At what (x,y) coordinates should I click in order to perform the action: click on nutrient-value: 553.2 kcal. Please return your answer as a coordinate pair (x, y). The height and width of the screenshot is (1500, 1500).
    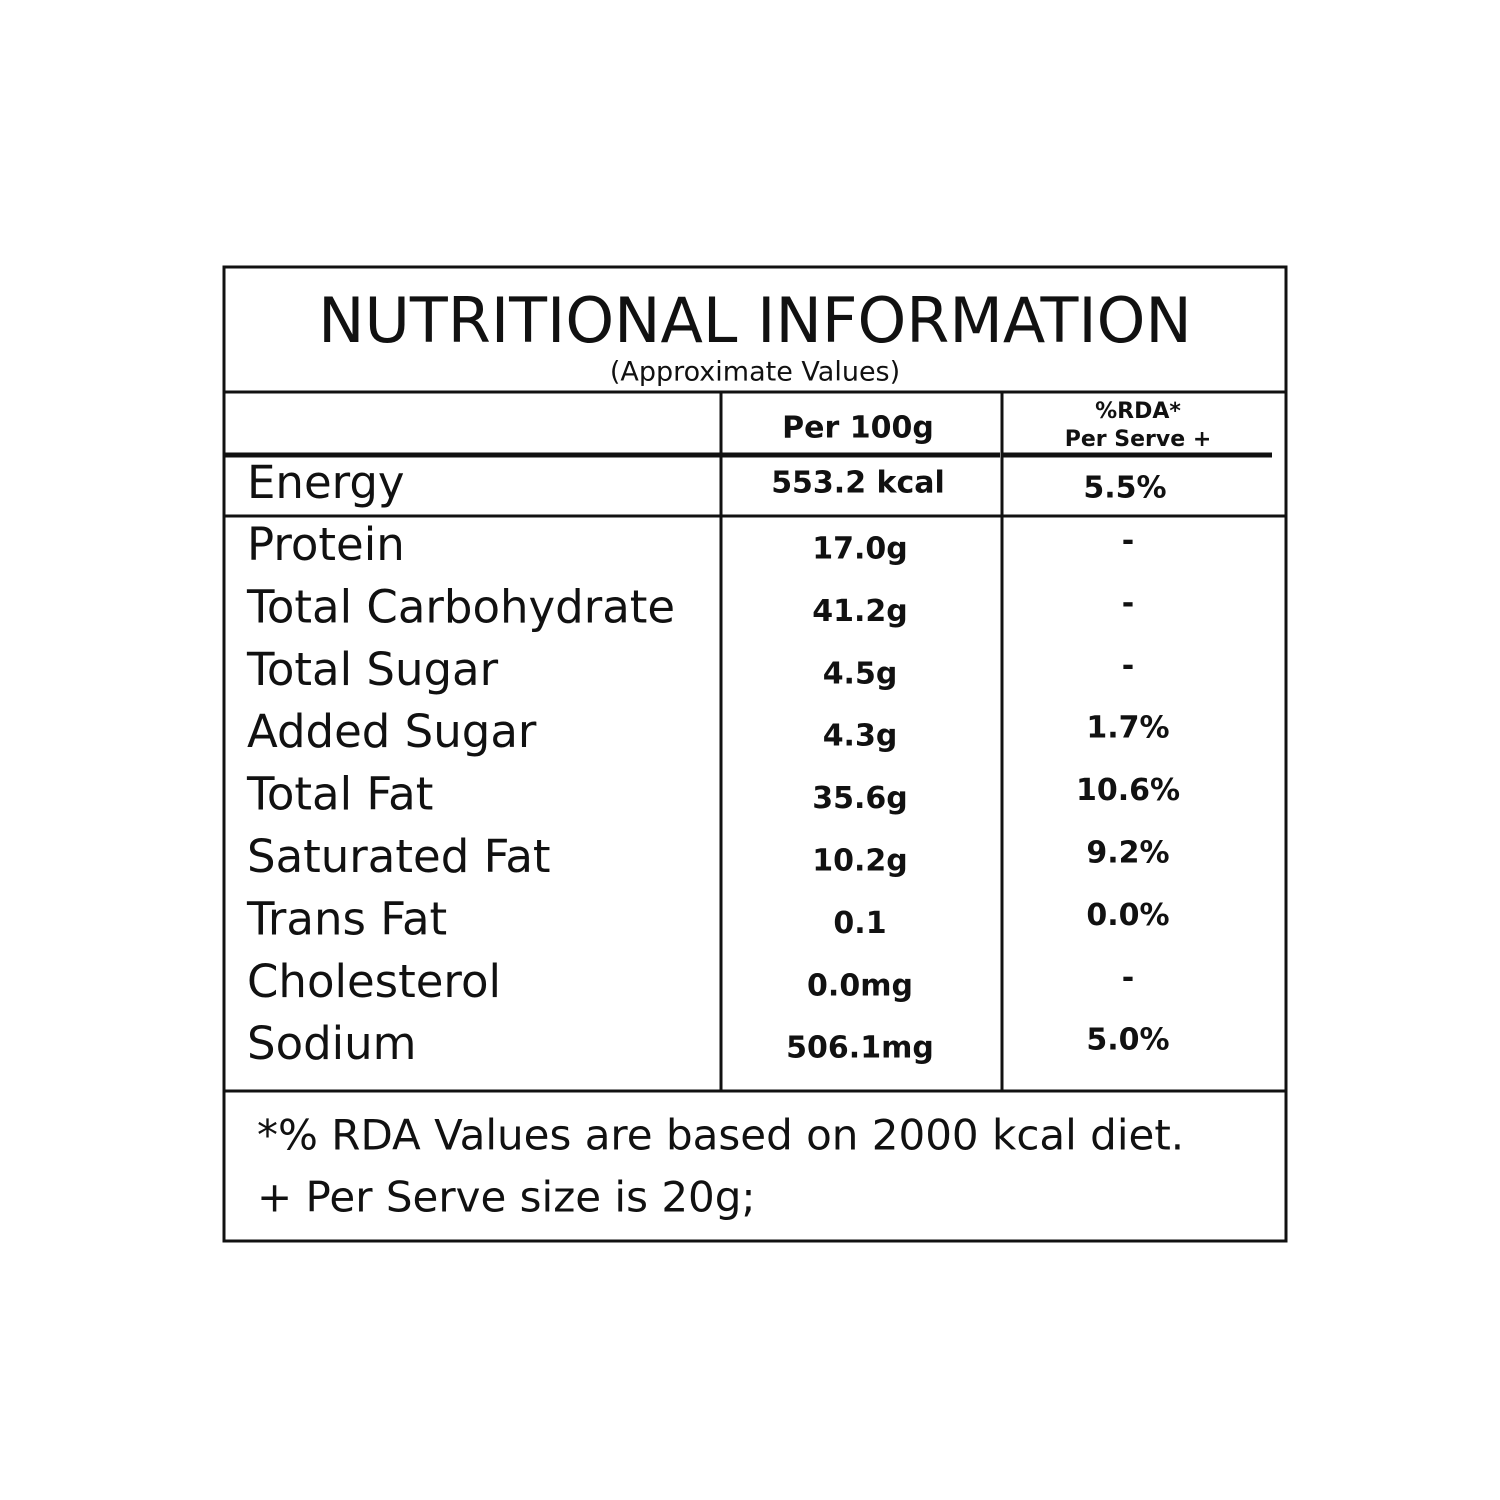
    Looking at the image, I should click on (858, 483).